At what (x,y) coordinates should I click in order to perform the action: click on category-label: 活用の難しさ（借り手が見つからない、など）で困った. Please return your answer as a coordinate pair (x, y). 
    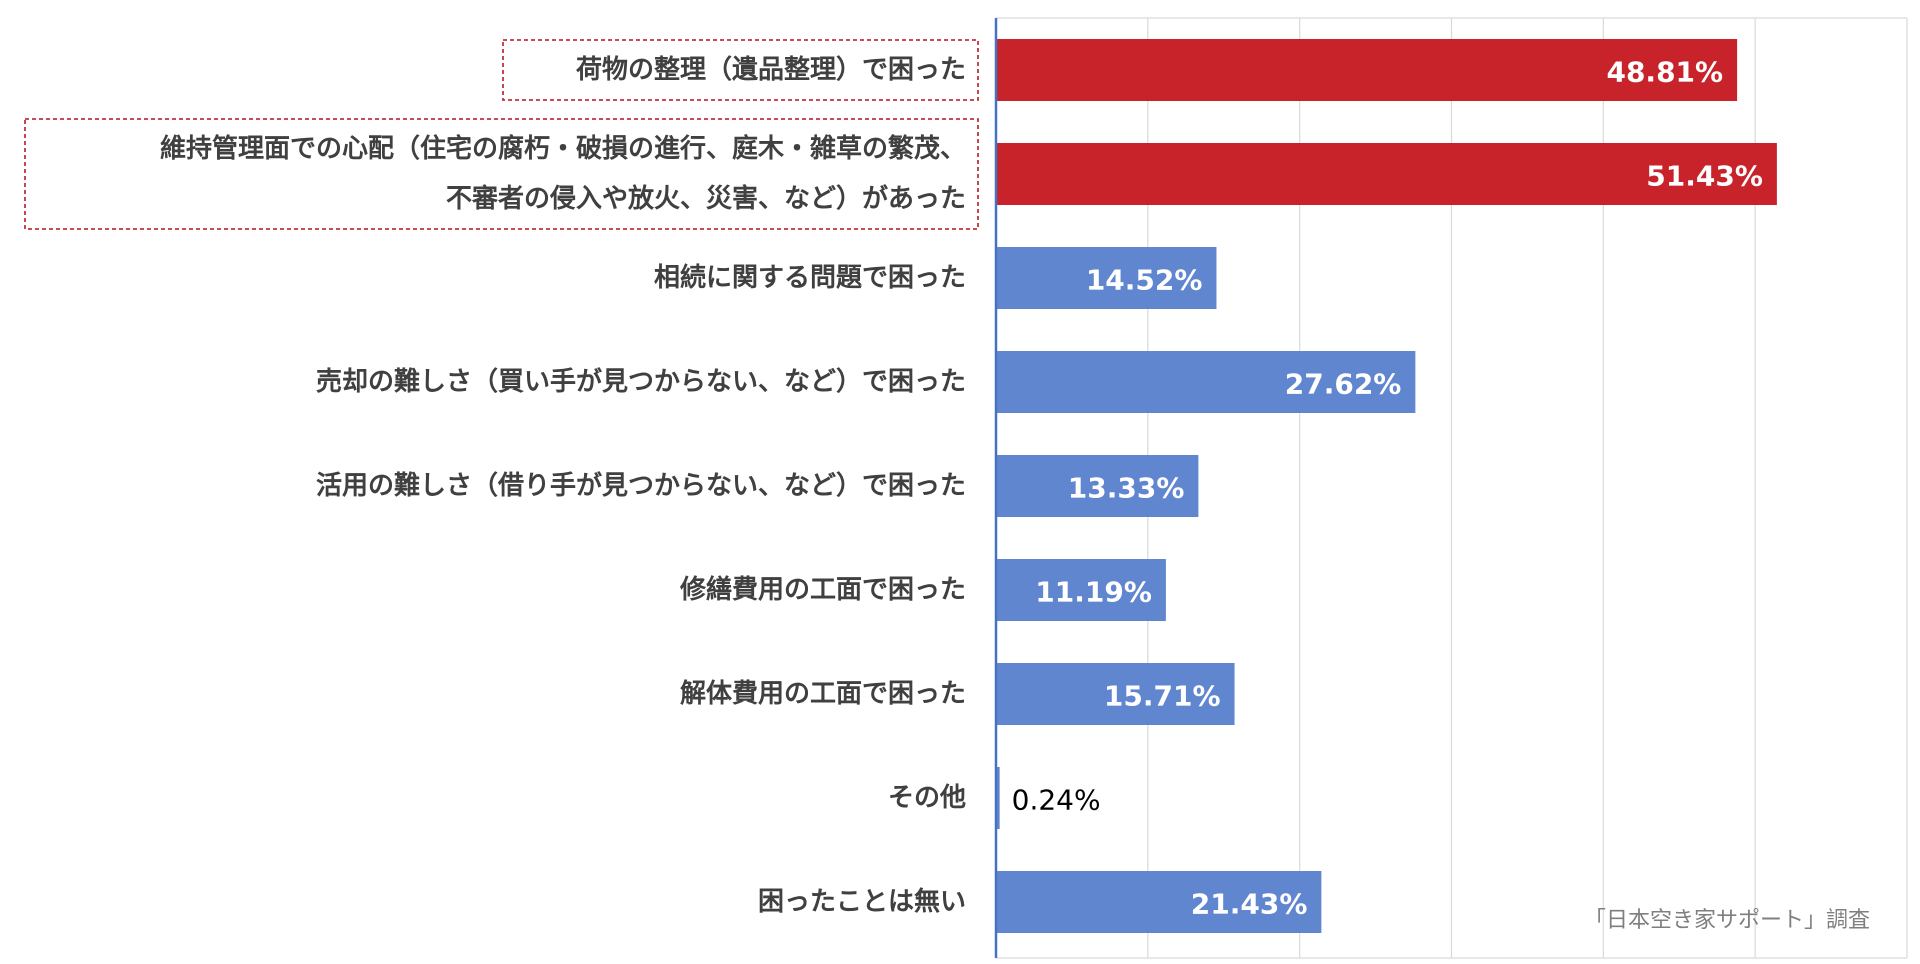
    Looking at the image, I should click on (641, 485).